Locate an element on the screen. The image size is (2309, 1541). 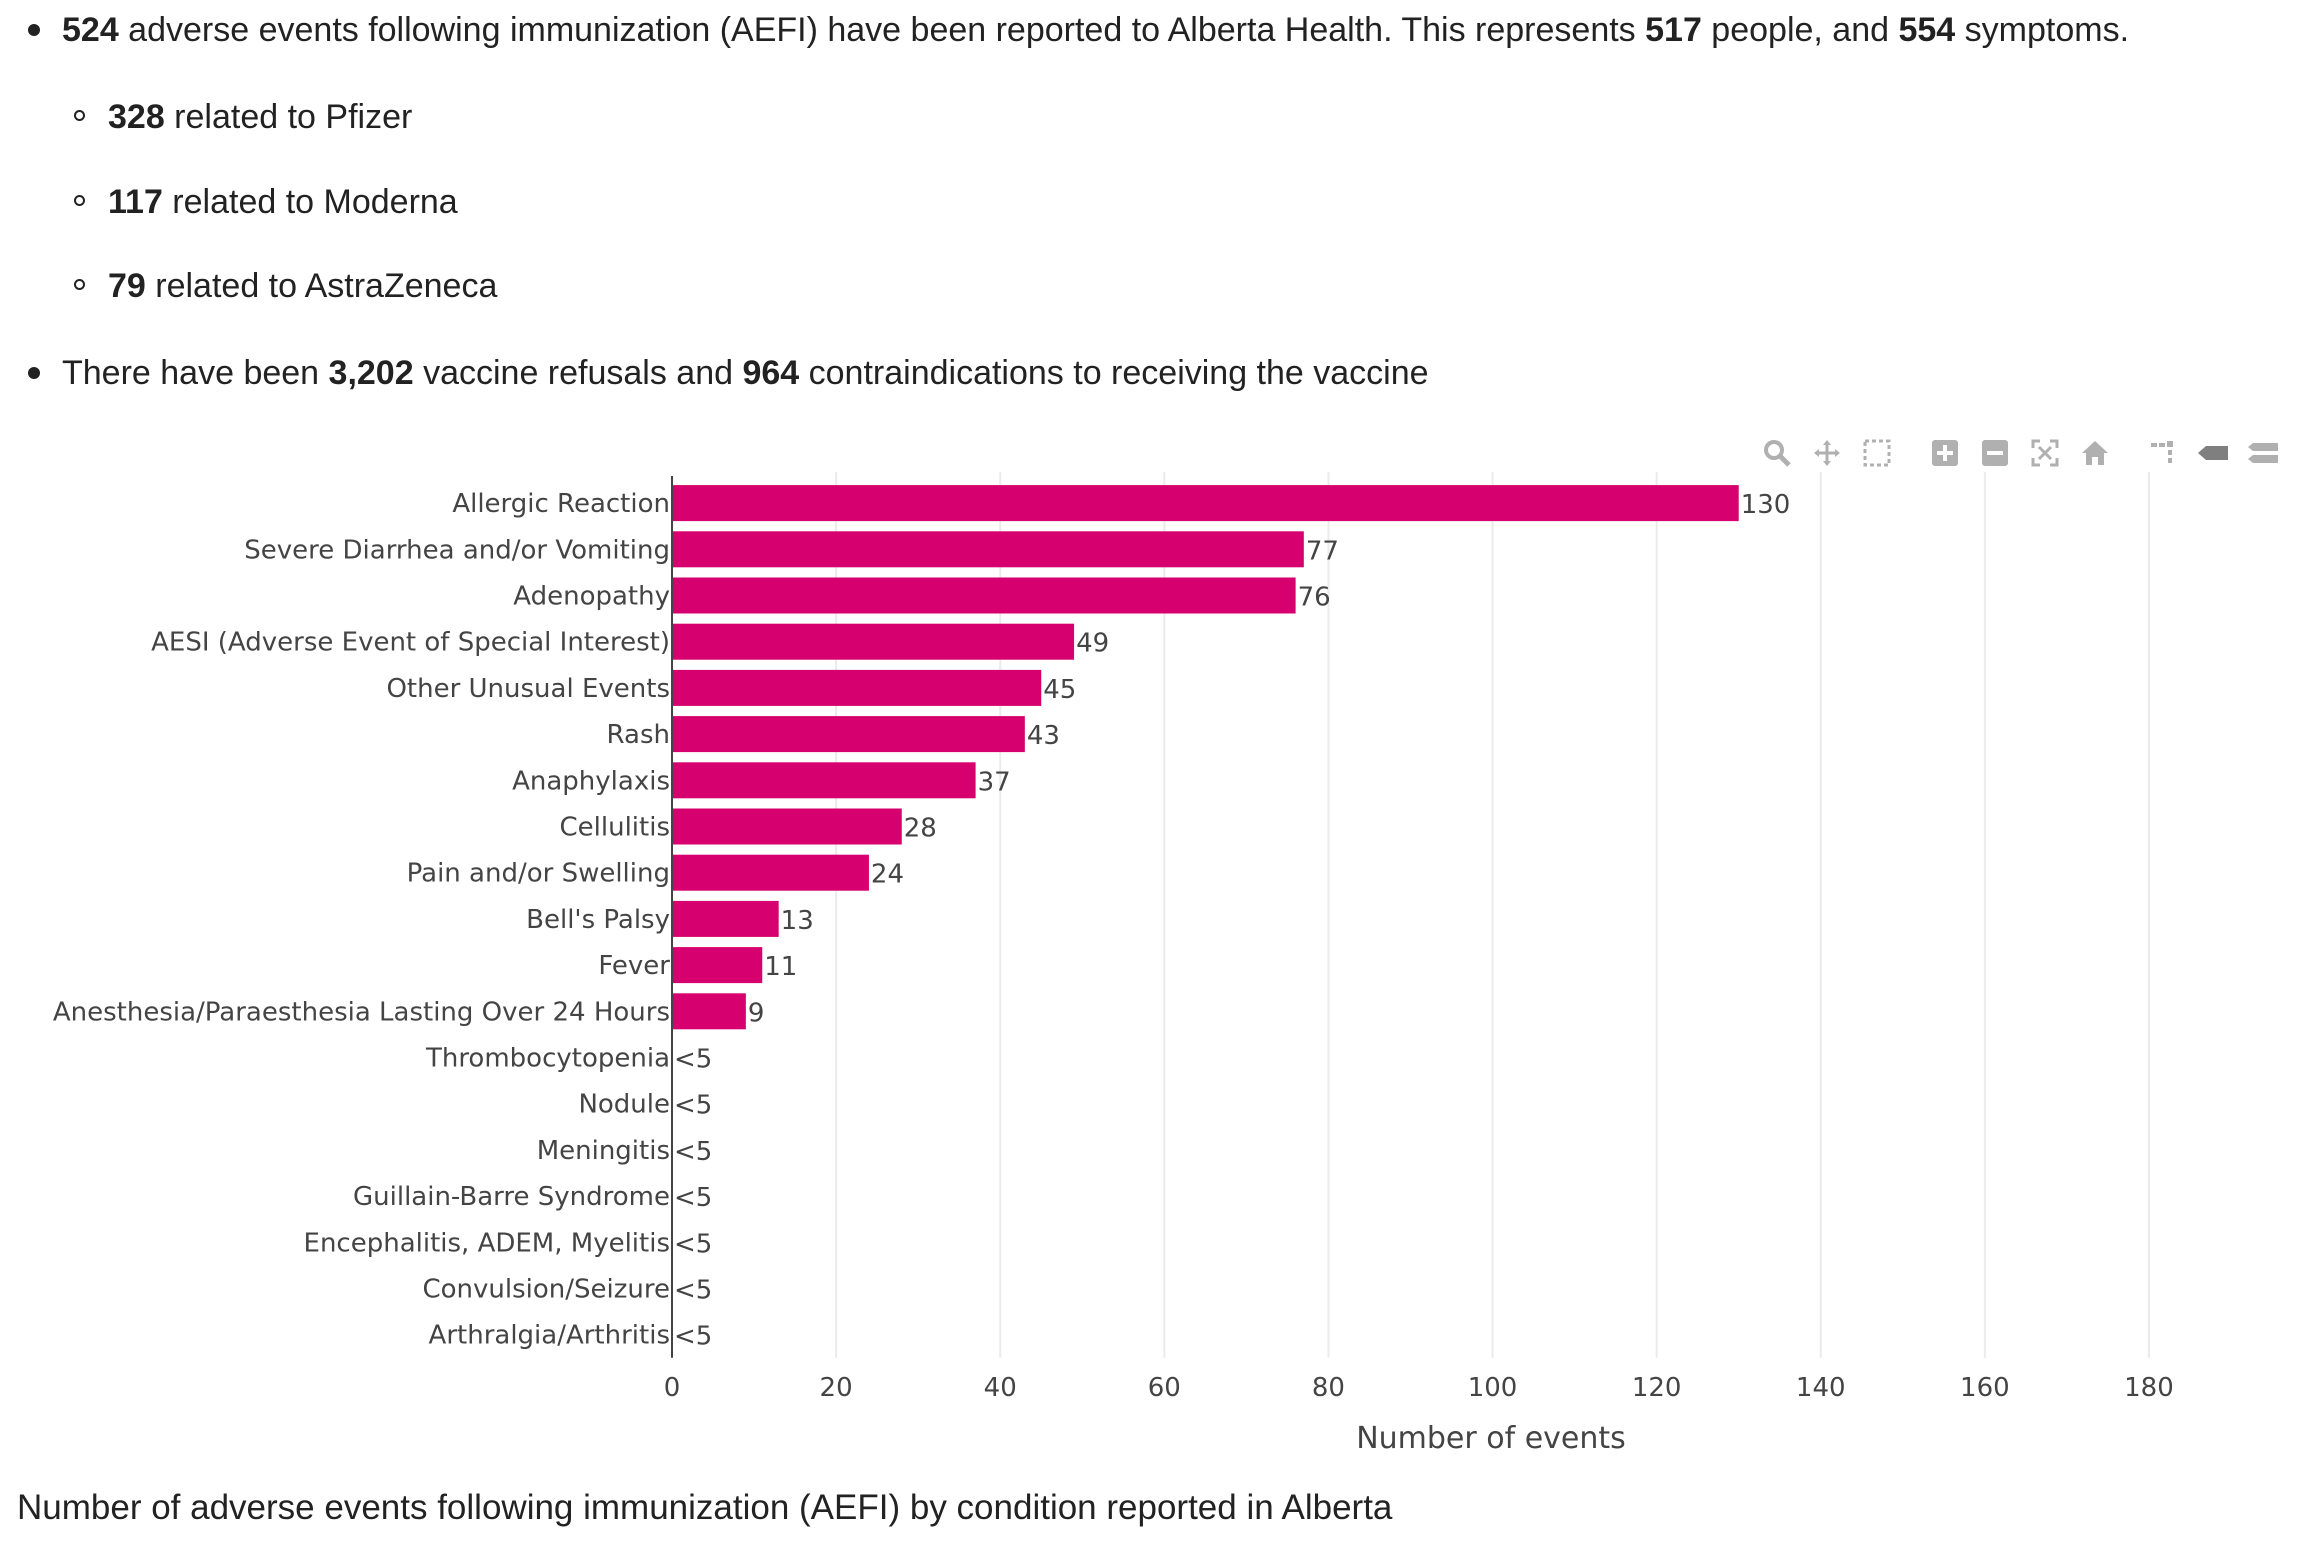
pfizer-item: 328 related to Pfizer is located at coordinates (243, 117).